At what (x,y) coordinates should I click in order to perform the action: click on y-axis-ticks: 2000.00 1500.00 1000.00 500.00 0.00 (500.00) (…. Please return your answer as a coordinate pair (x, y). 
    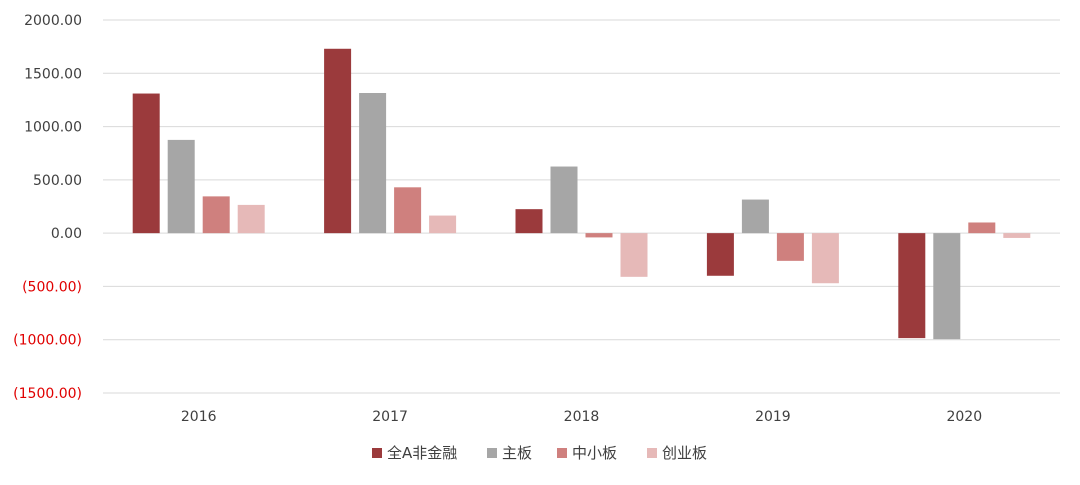
    Looking at the image, I should click on (47, 207).